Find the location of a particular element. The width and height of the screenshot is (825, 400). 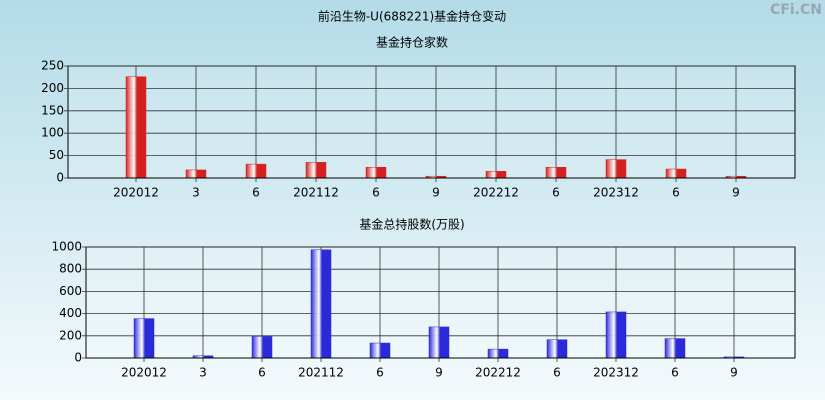

page-title: 前沿生物-U(688221)基金持仓变动 is located at coordinates (412, 16).